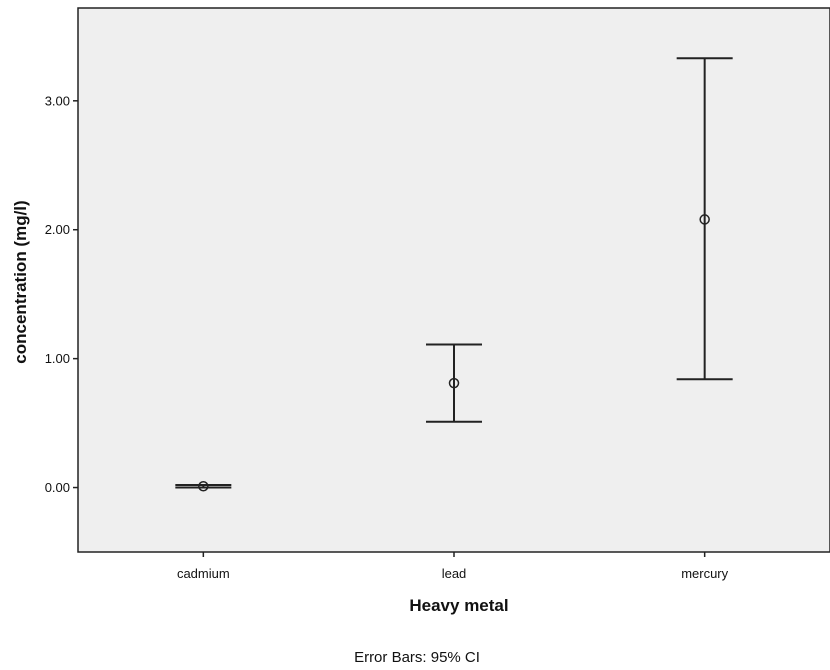  Describe the element at coordinates (417, 657) in the screenshot. I see `error-bars-note: Error Bars: 95% CI` at that location.